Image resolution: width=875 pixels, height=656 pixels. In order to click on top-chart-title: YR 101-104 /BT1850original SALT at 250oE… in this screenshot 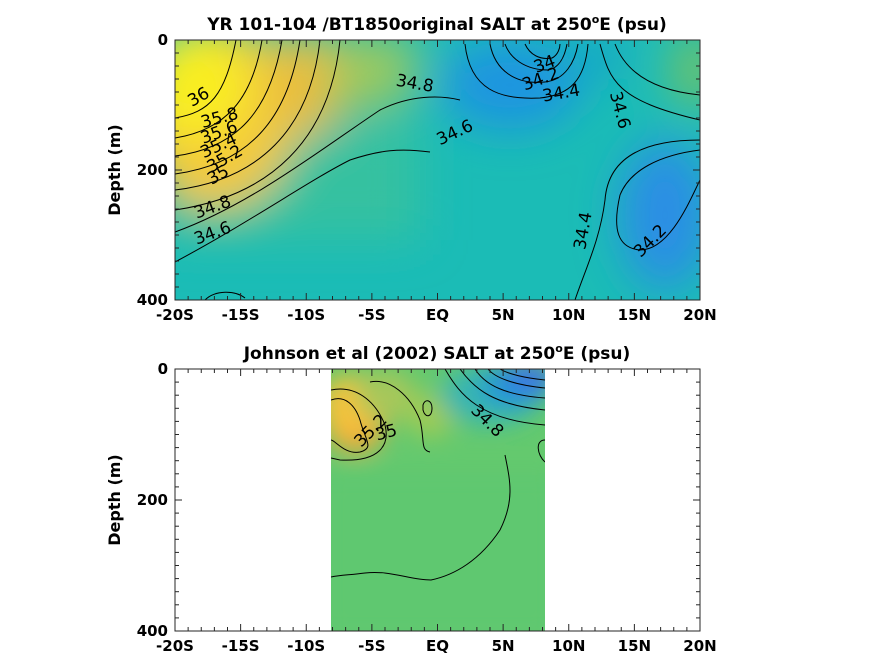, I will do `click(436, 24)`.